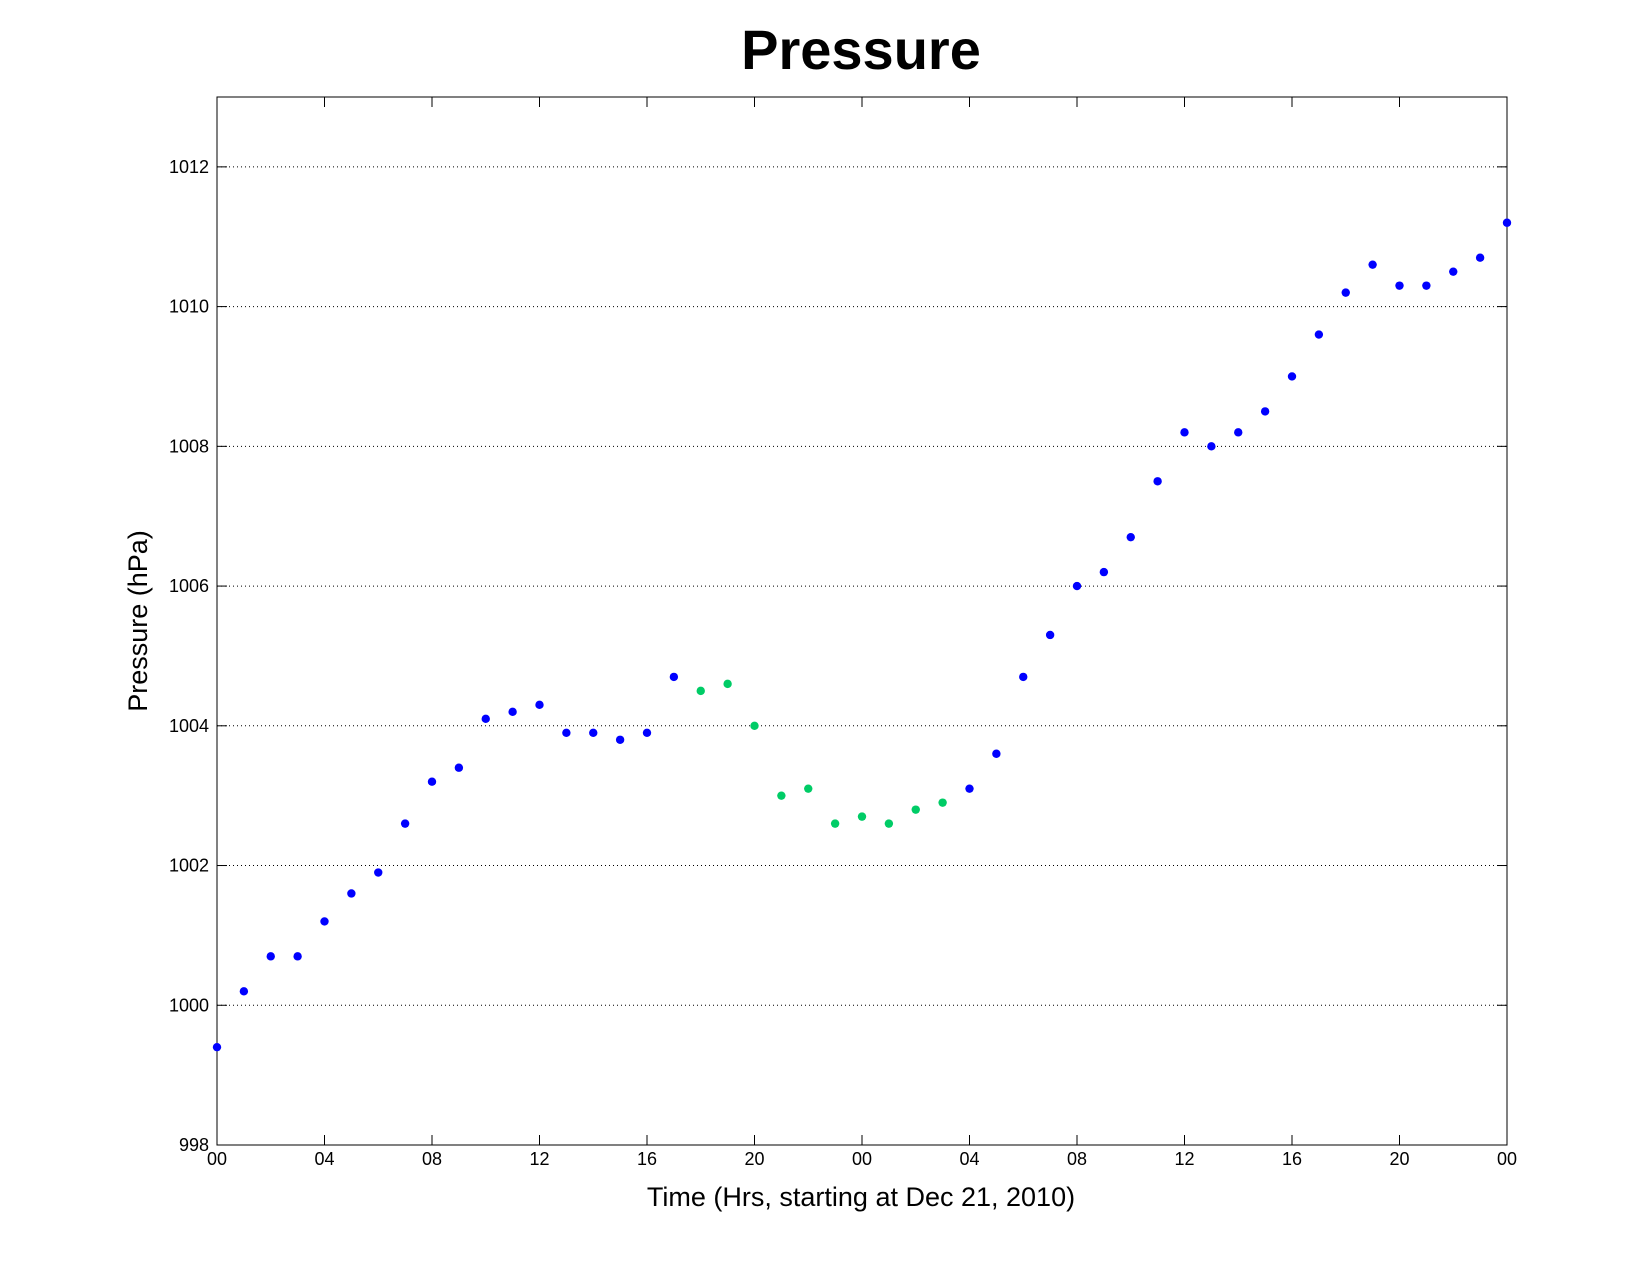  What do you see at coordinates (189, 1005) in the screenshot?
I see `y-tick-label: 1000` at bounding box center [189, 1005].